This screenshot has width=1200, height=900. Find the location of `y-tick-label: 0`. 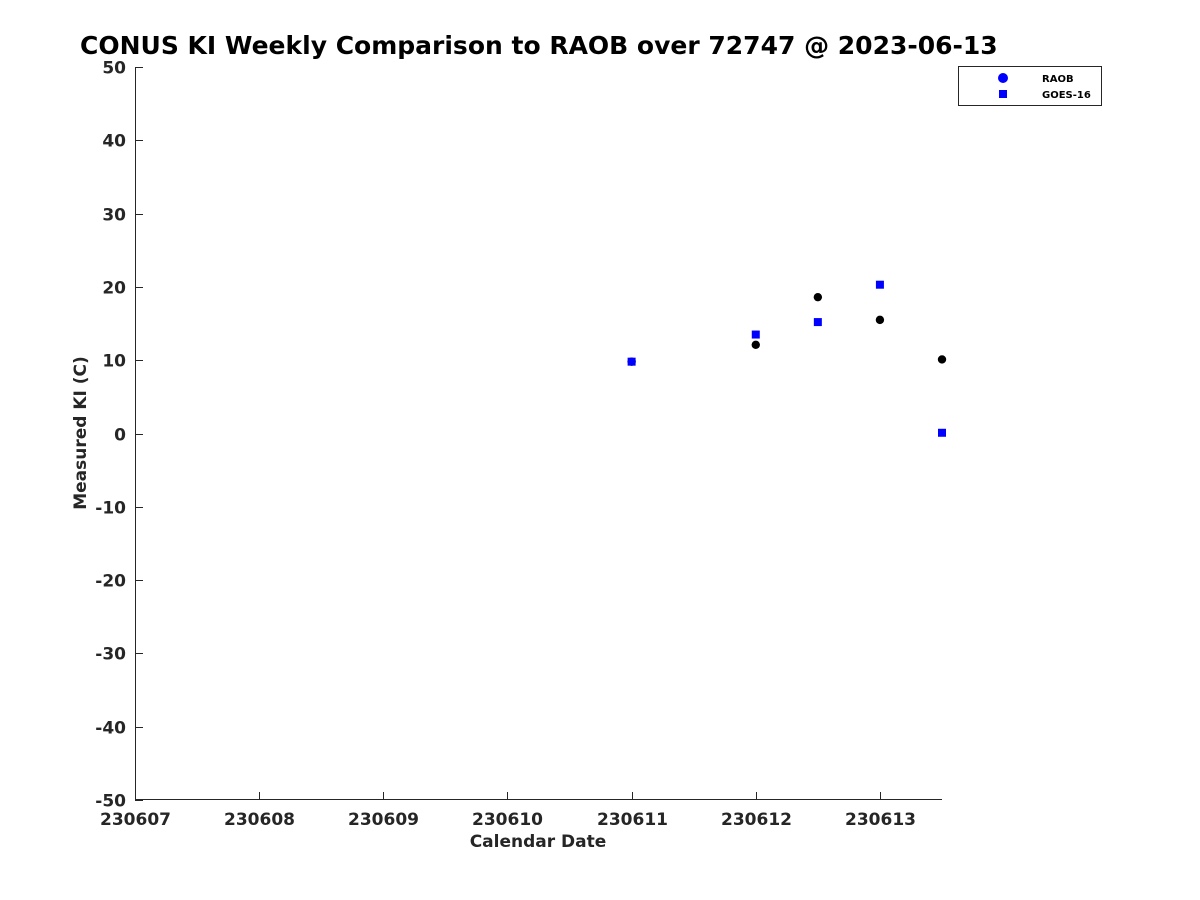

y-tick-label: 0 is located at coordinates (120, 436).